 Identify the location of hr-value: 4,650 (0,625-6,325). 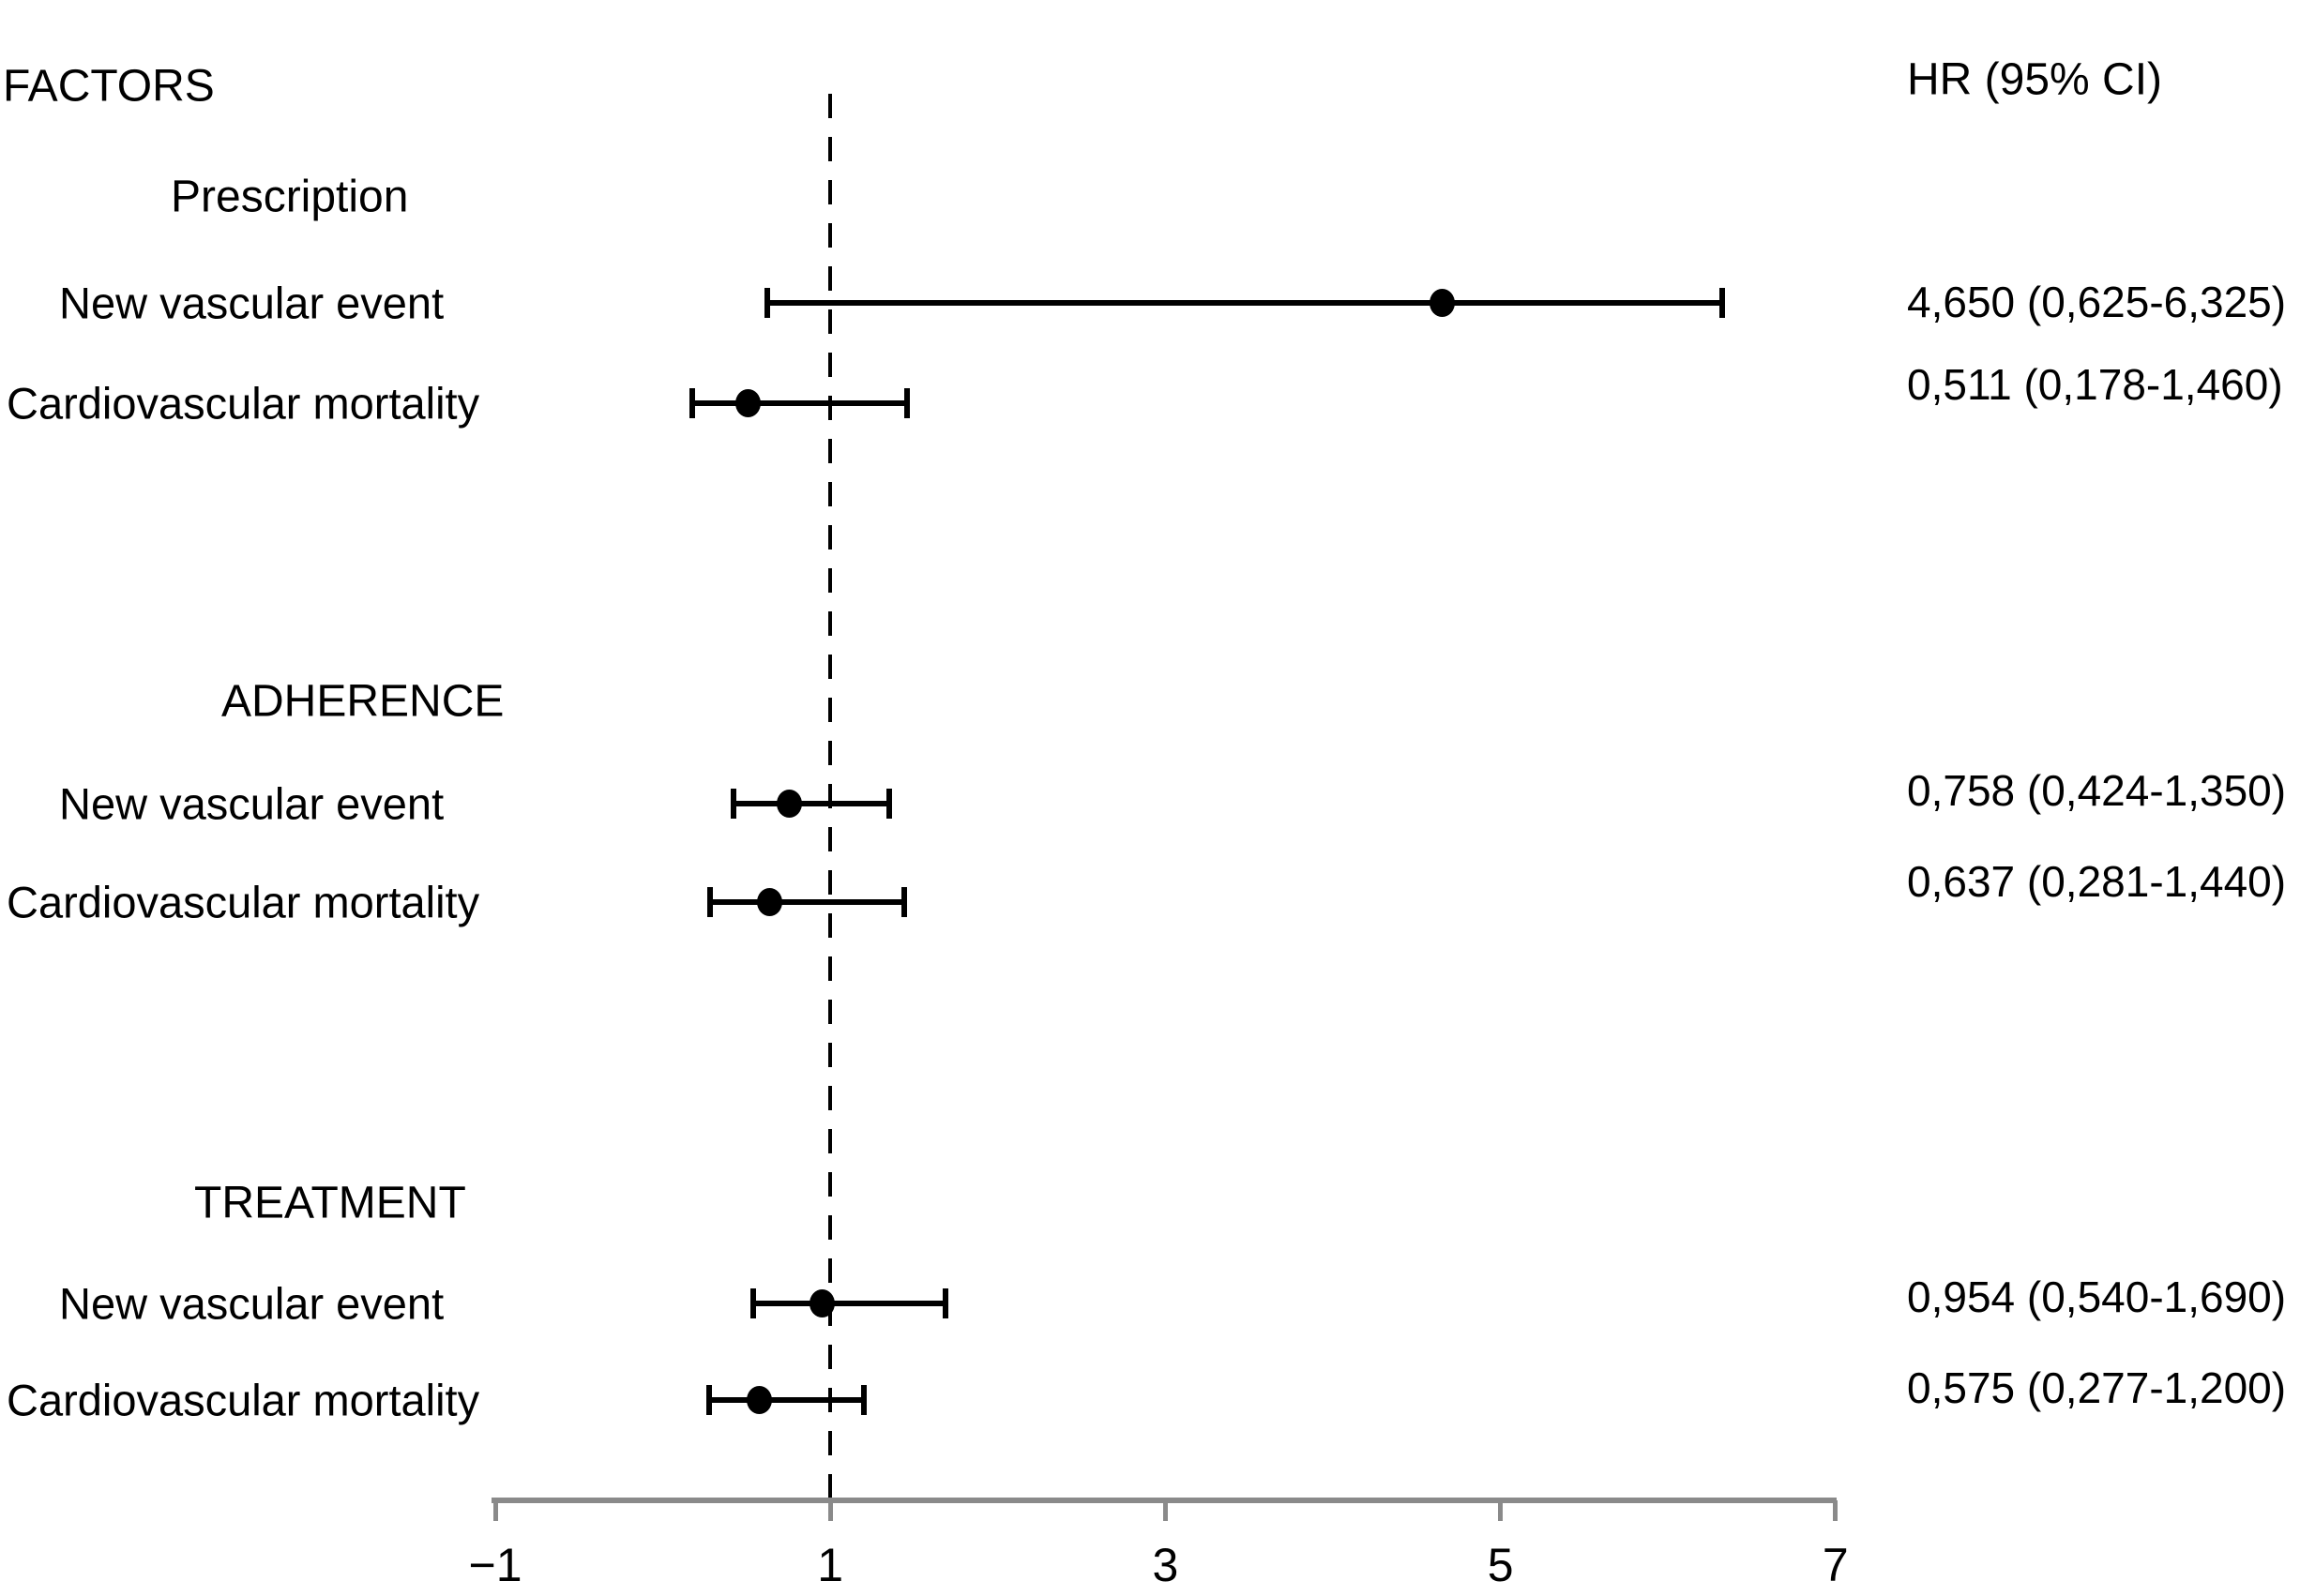
(2097, 302).